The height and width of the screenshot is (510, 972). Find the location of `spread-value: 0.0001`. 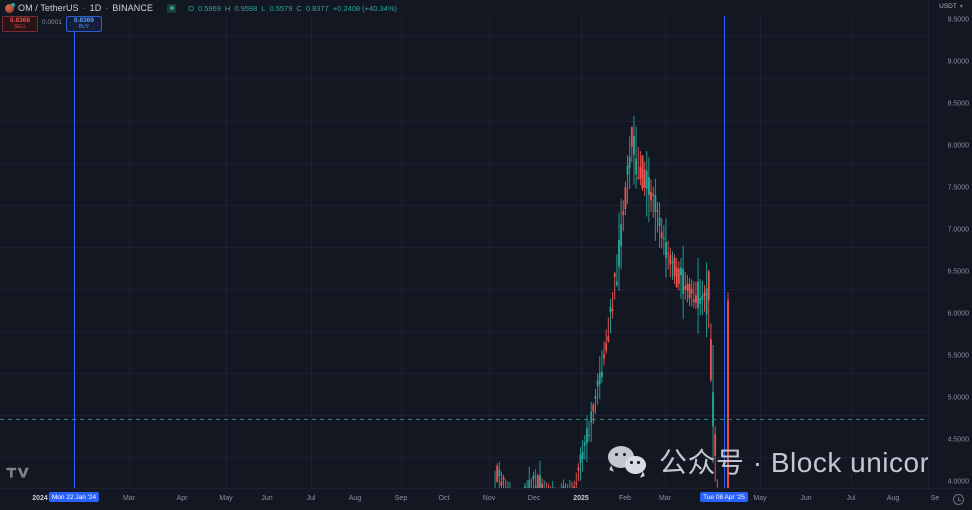

spread-value: 0.0001 is located at coordinates (52, 22).